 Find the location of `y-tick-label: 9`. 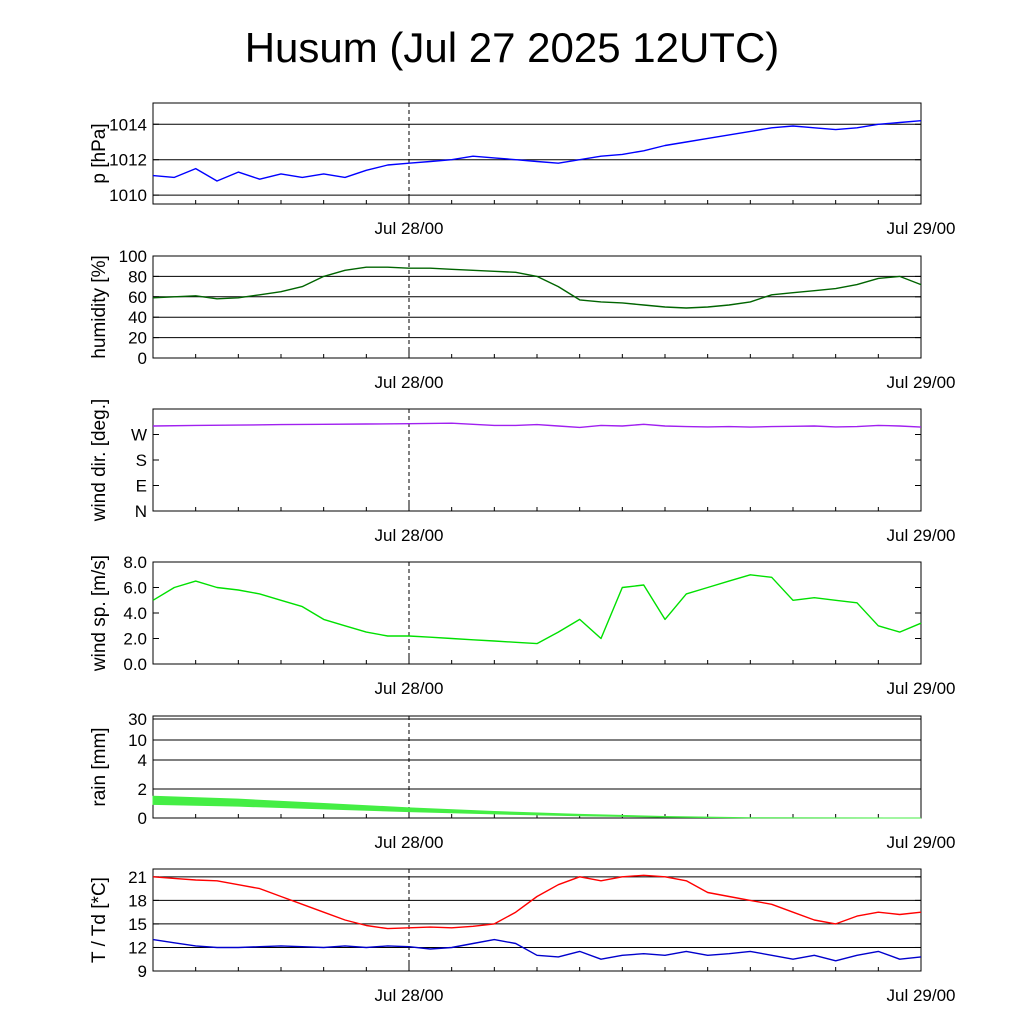

y-tick-label: 9 is located at coordinates (142, 971).